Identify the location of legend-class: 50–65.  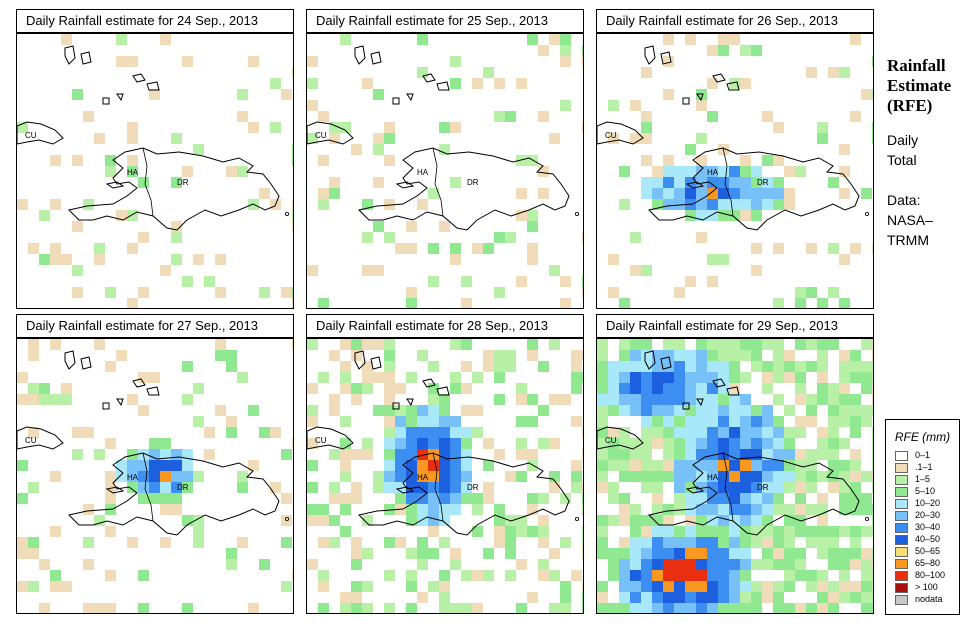
(926, 552).